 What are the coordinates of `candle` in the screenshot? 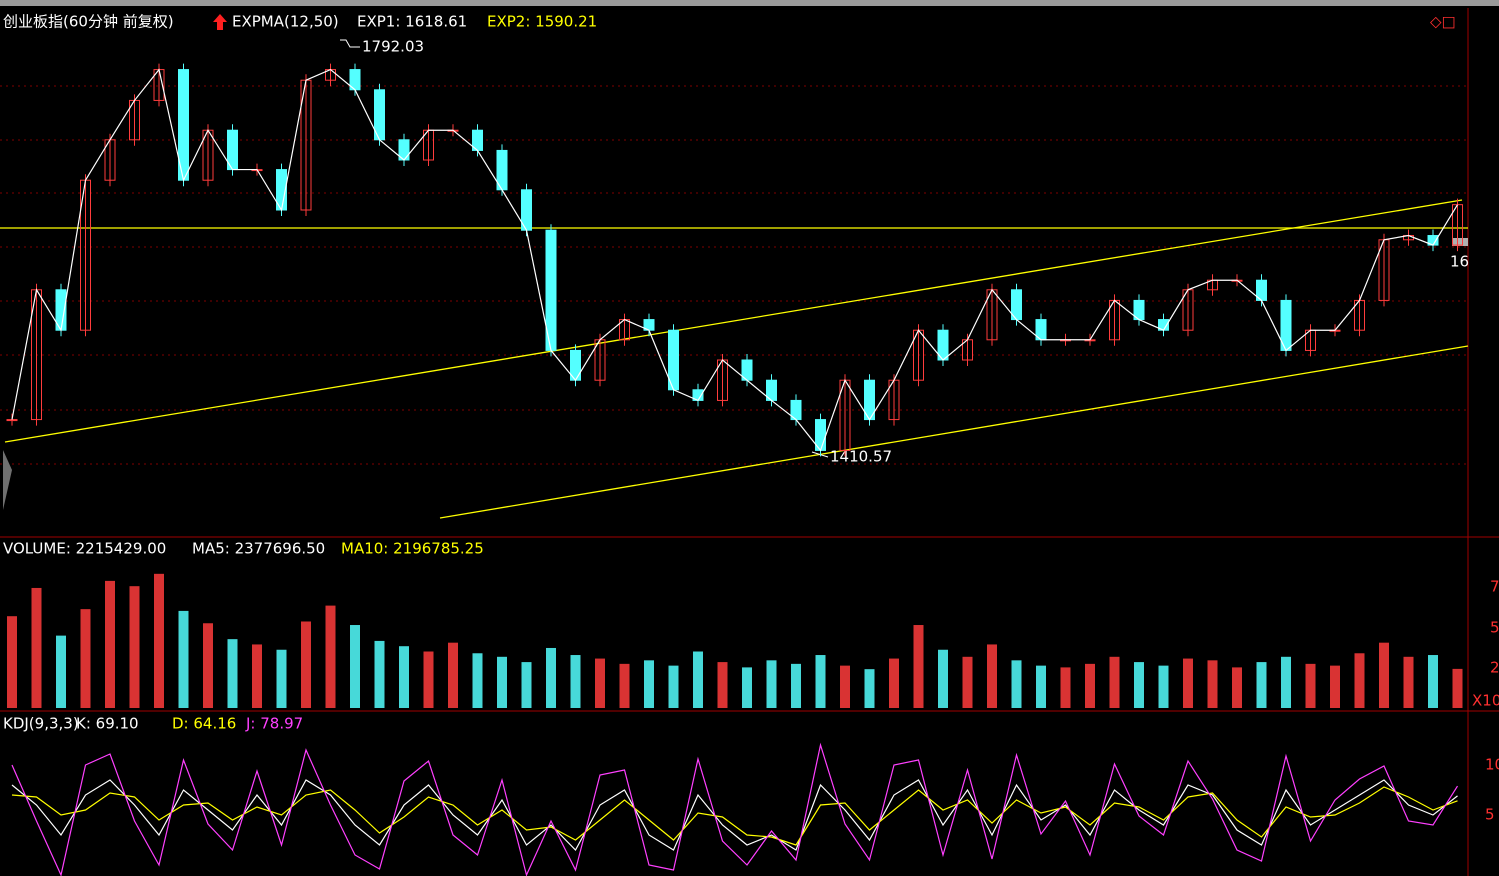 It's located at (12, 420).